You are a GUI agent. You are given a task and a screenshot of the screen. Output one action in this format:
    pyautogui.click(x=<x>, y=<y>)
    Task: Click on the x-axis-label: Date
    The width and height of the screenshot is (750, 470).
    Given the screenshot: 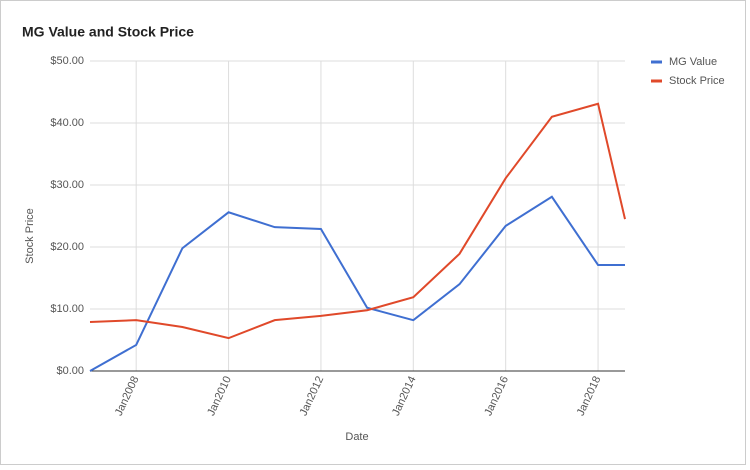 What is the action you would take?
    pyautogui.click(x=356, y=437)
    